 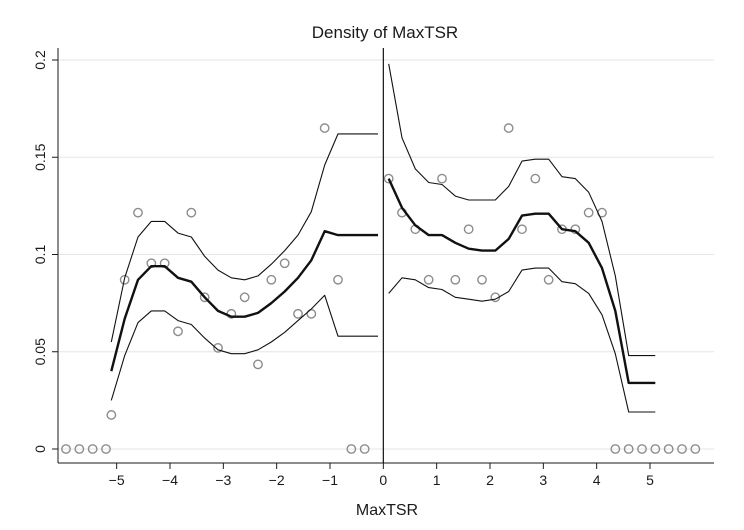 What do you see at coordinates (40, 60) in the screenshot?
I see `y-tick-label-4: 0.2` at bounding box center [40, 60].